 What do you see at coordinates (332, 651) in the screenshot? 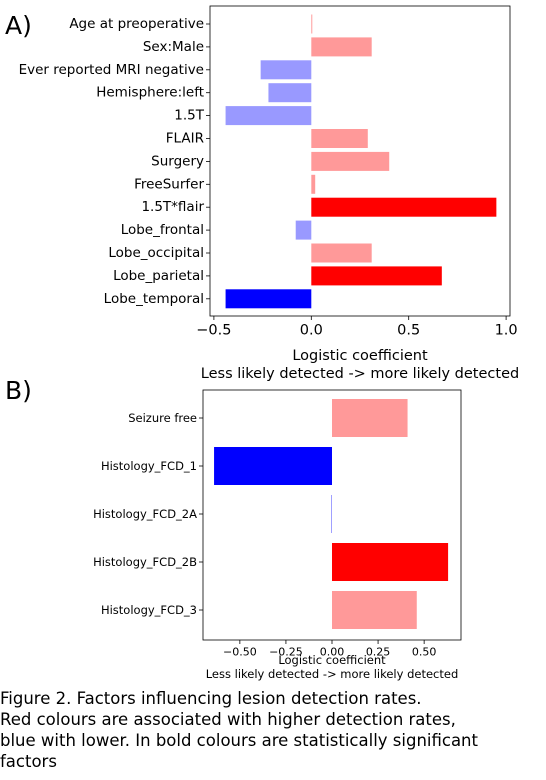
I see `x-tick-label: 0.00` at bounding box center [332, 651].